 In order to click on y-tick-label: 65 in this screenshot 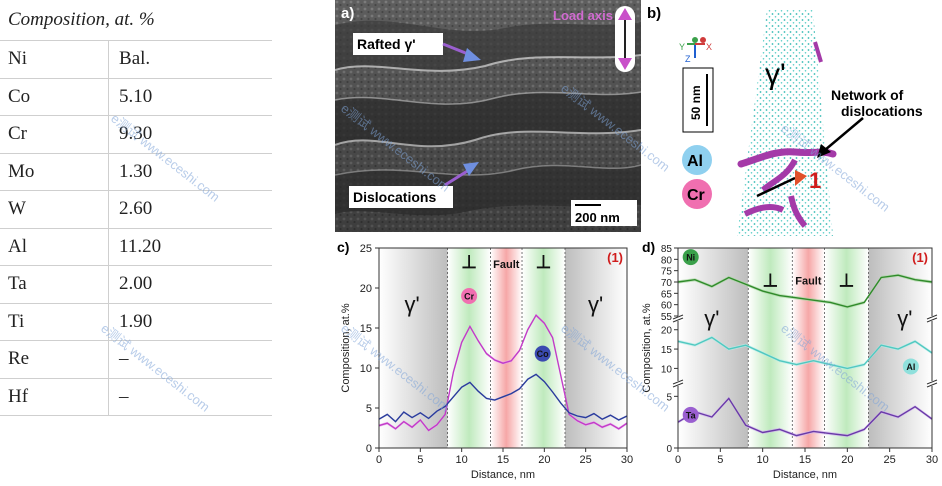, I will do `click(667, 294)`.